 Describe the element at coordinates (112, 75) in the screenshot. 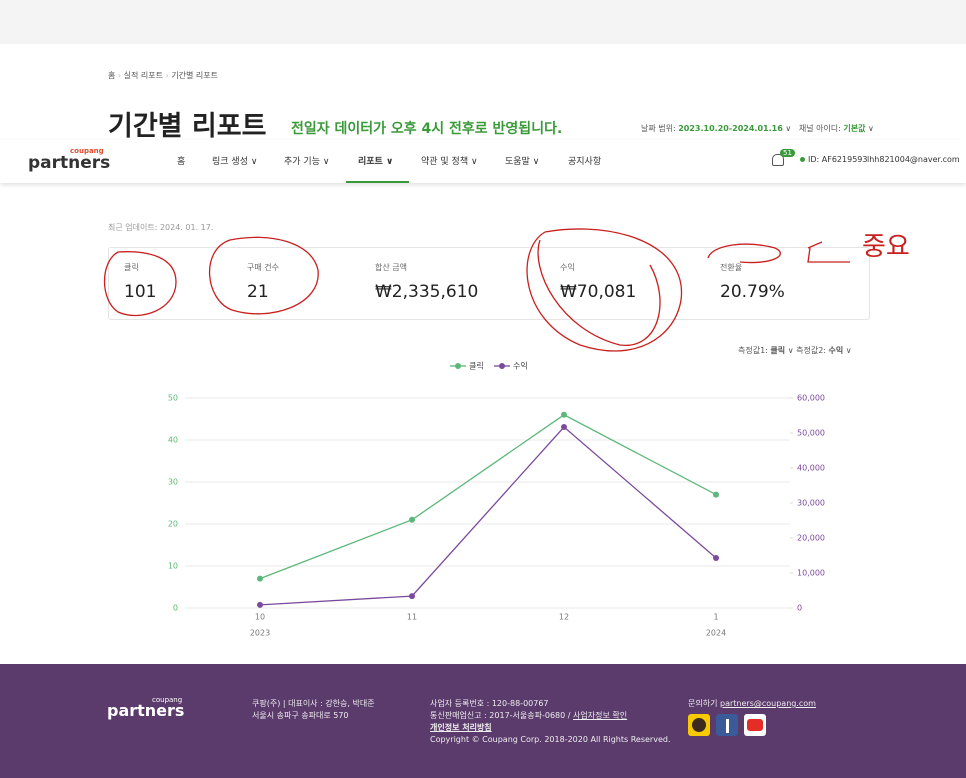

I see `crumb: 홈` at that location.